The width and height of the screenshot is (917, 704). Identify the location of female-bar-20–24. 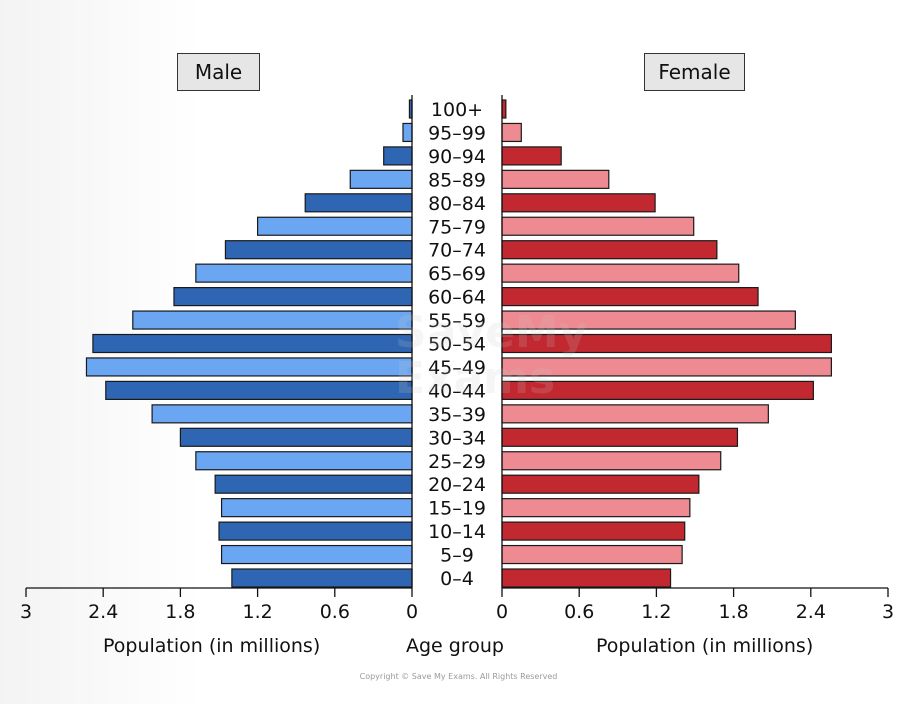
(600, 484).